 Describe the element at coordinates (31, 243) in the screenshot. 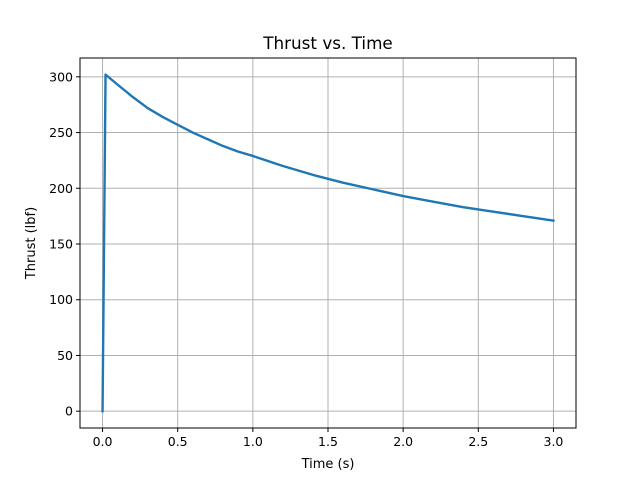

I see `y-axis-label: Thrust (lbf)` at that location.